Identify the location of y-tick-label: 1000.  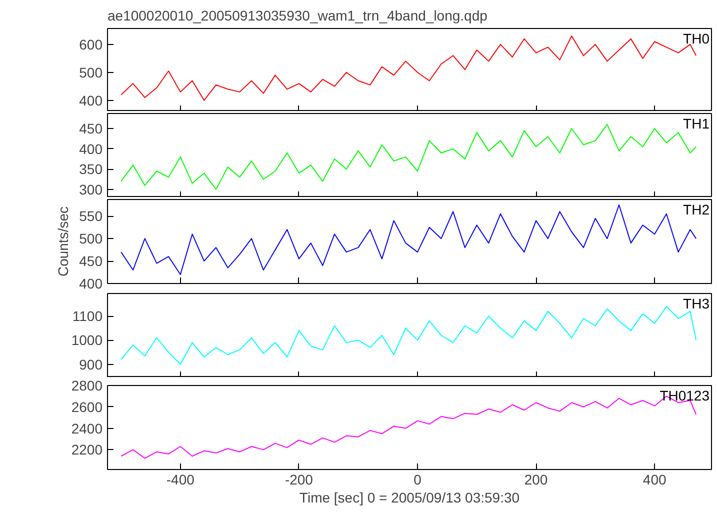
(87, 340).